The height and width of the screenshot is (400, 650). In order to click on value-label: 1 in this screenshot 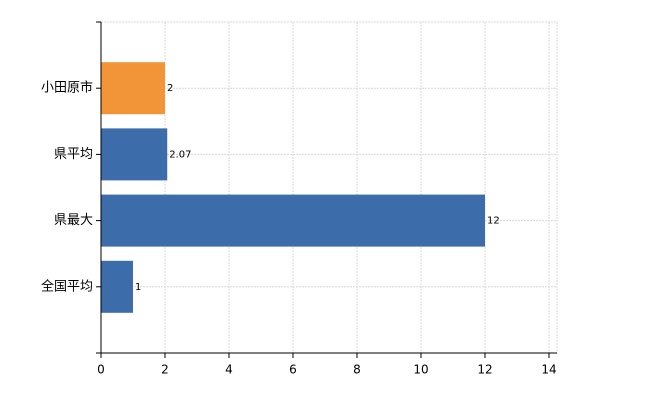, I will do `click(138, 287)`.